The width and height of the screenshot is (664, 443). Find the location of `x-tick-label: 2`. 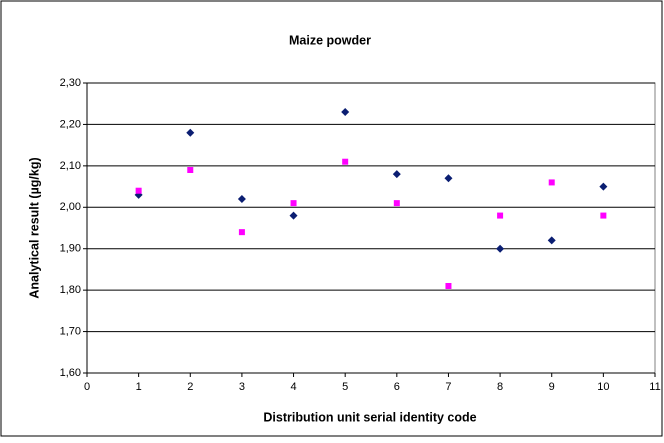

x-tick-label: 2 is located at coordinates (190, 387).